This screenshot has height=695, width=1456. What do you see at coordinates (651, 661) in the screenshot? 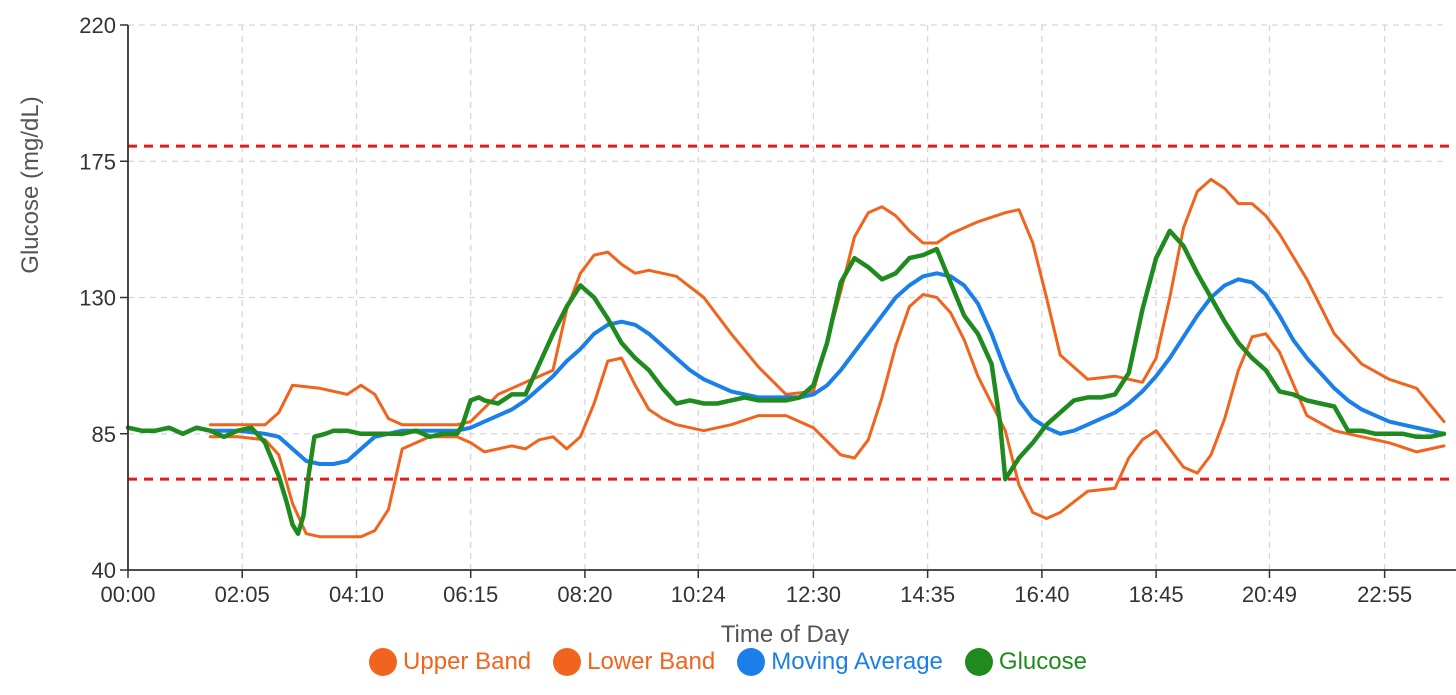
I see `legend-label-lower-band: Lower Band` at bounding box center [651, 661].